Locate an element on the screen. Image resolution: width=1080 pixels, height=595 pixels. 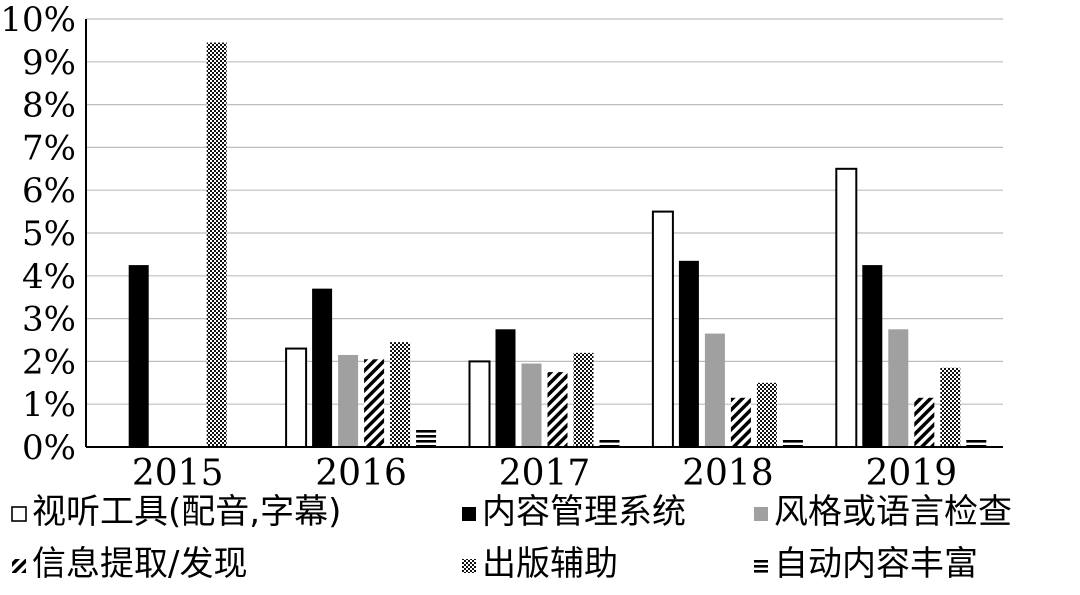
x-axis-ticks: 2015 2016 2017 2018 2019 is located at coordinates (544, 473).